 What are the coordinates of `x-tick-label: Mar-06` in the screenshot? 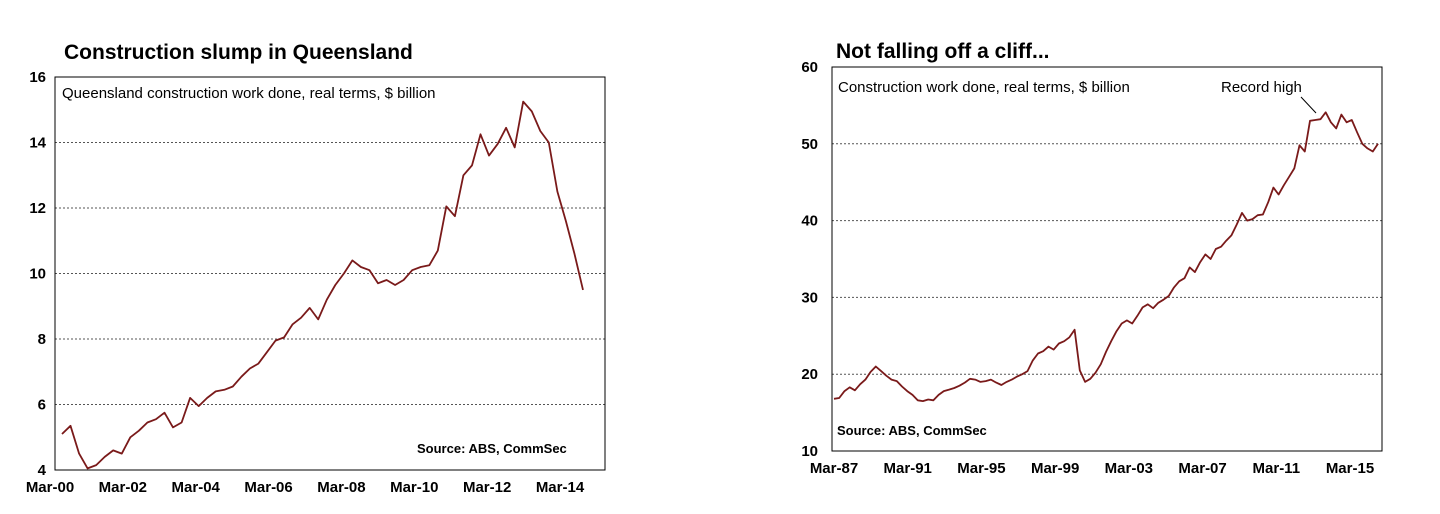 It's located at (268, 487).